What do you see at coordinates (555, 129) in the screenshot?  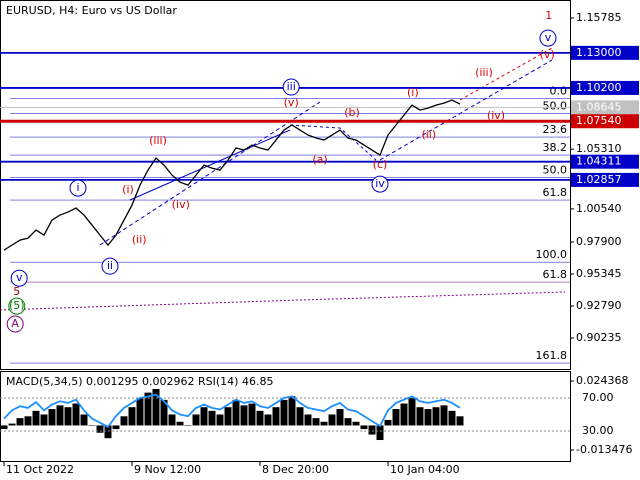 I see `fib-label: 23.6` at bounding box center [555, 129].